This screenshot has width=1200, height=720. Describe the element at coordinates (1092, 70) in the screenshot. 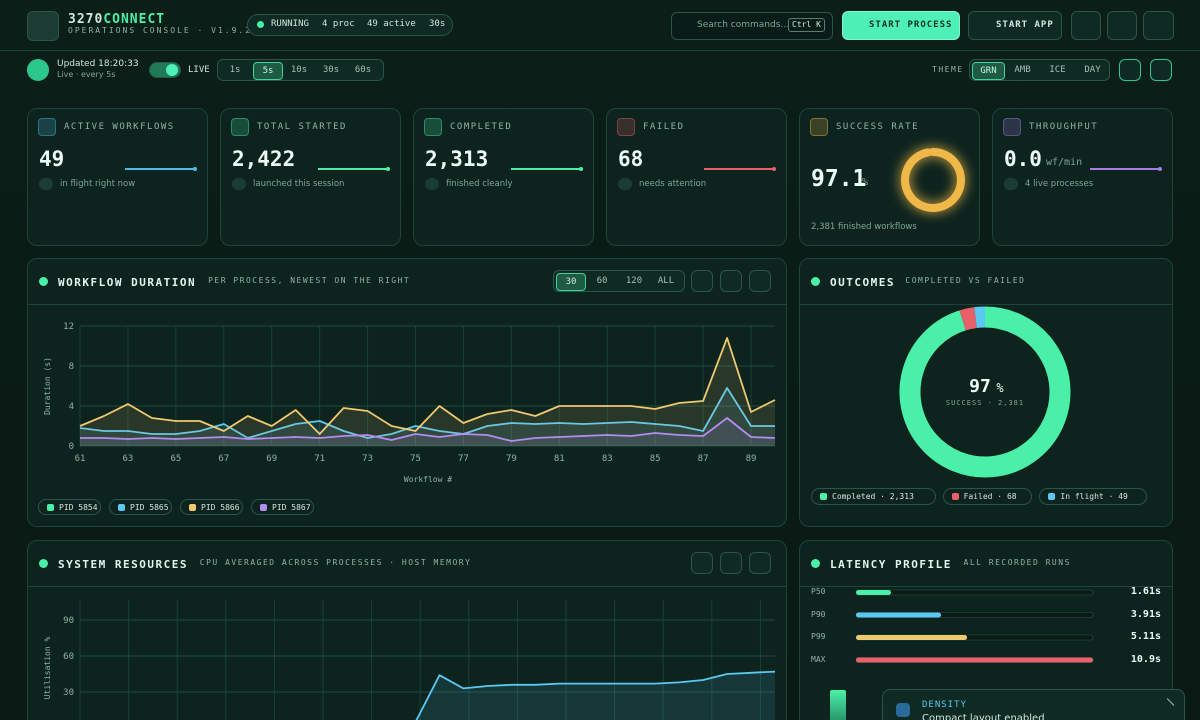

I see `segment-button: DAY` at that location.